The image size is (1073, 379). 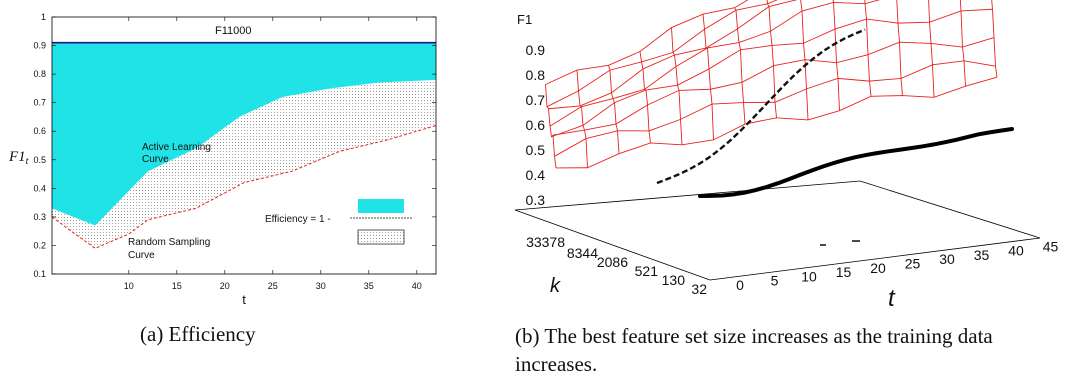 What do you see at coordinates (892, 298) in the screenshot?
I see `t-axis-label: t` at bounding box center [892, 298].